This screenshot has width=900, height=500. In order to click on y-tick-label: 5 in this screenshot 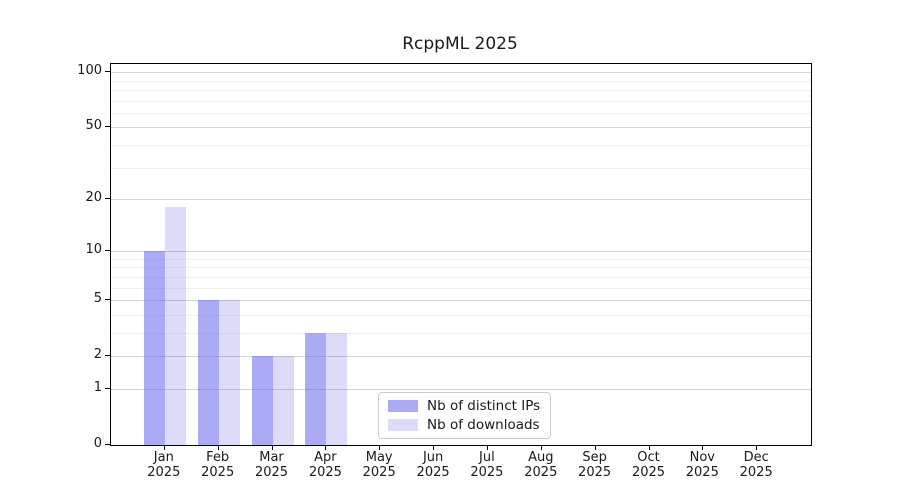, I will do `click(97, 299)`.